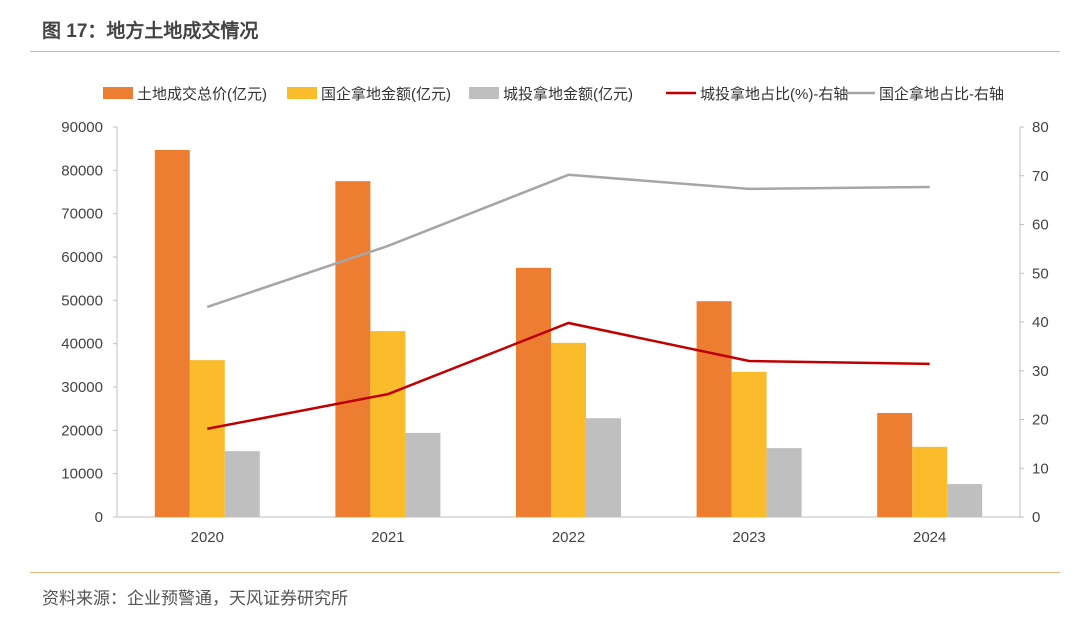  What do you see at coordinates (1040, 176) in the screenshot?
I see `right-tick-label: 70` at bounding box center [1040, 176].